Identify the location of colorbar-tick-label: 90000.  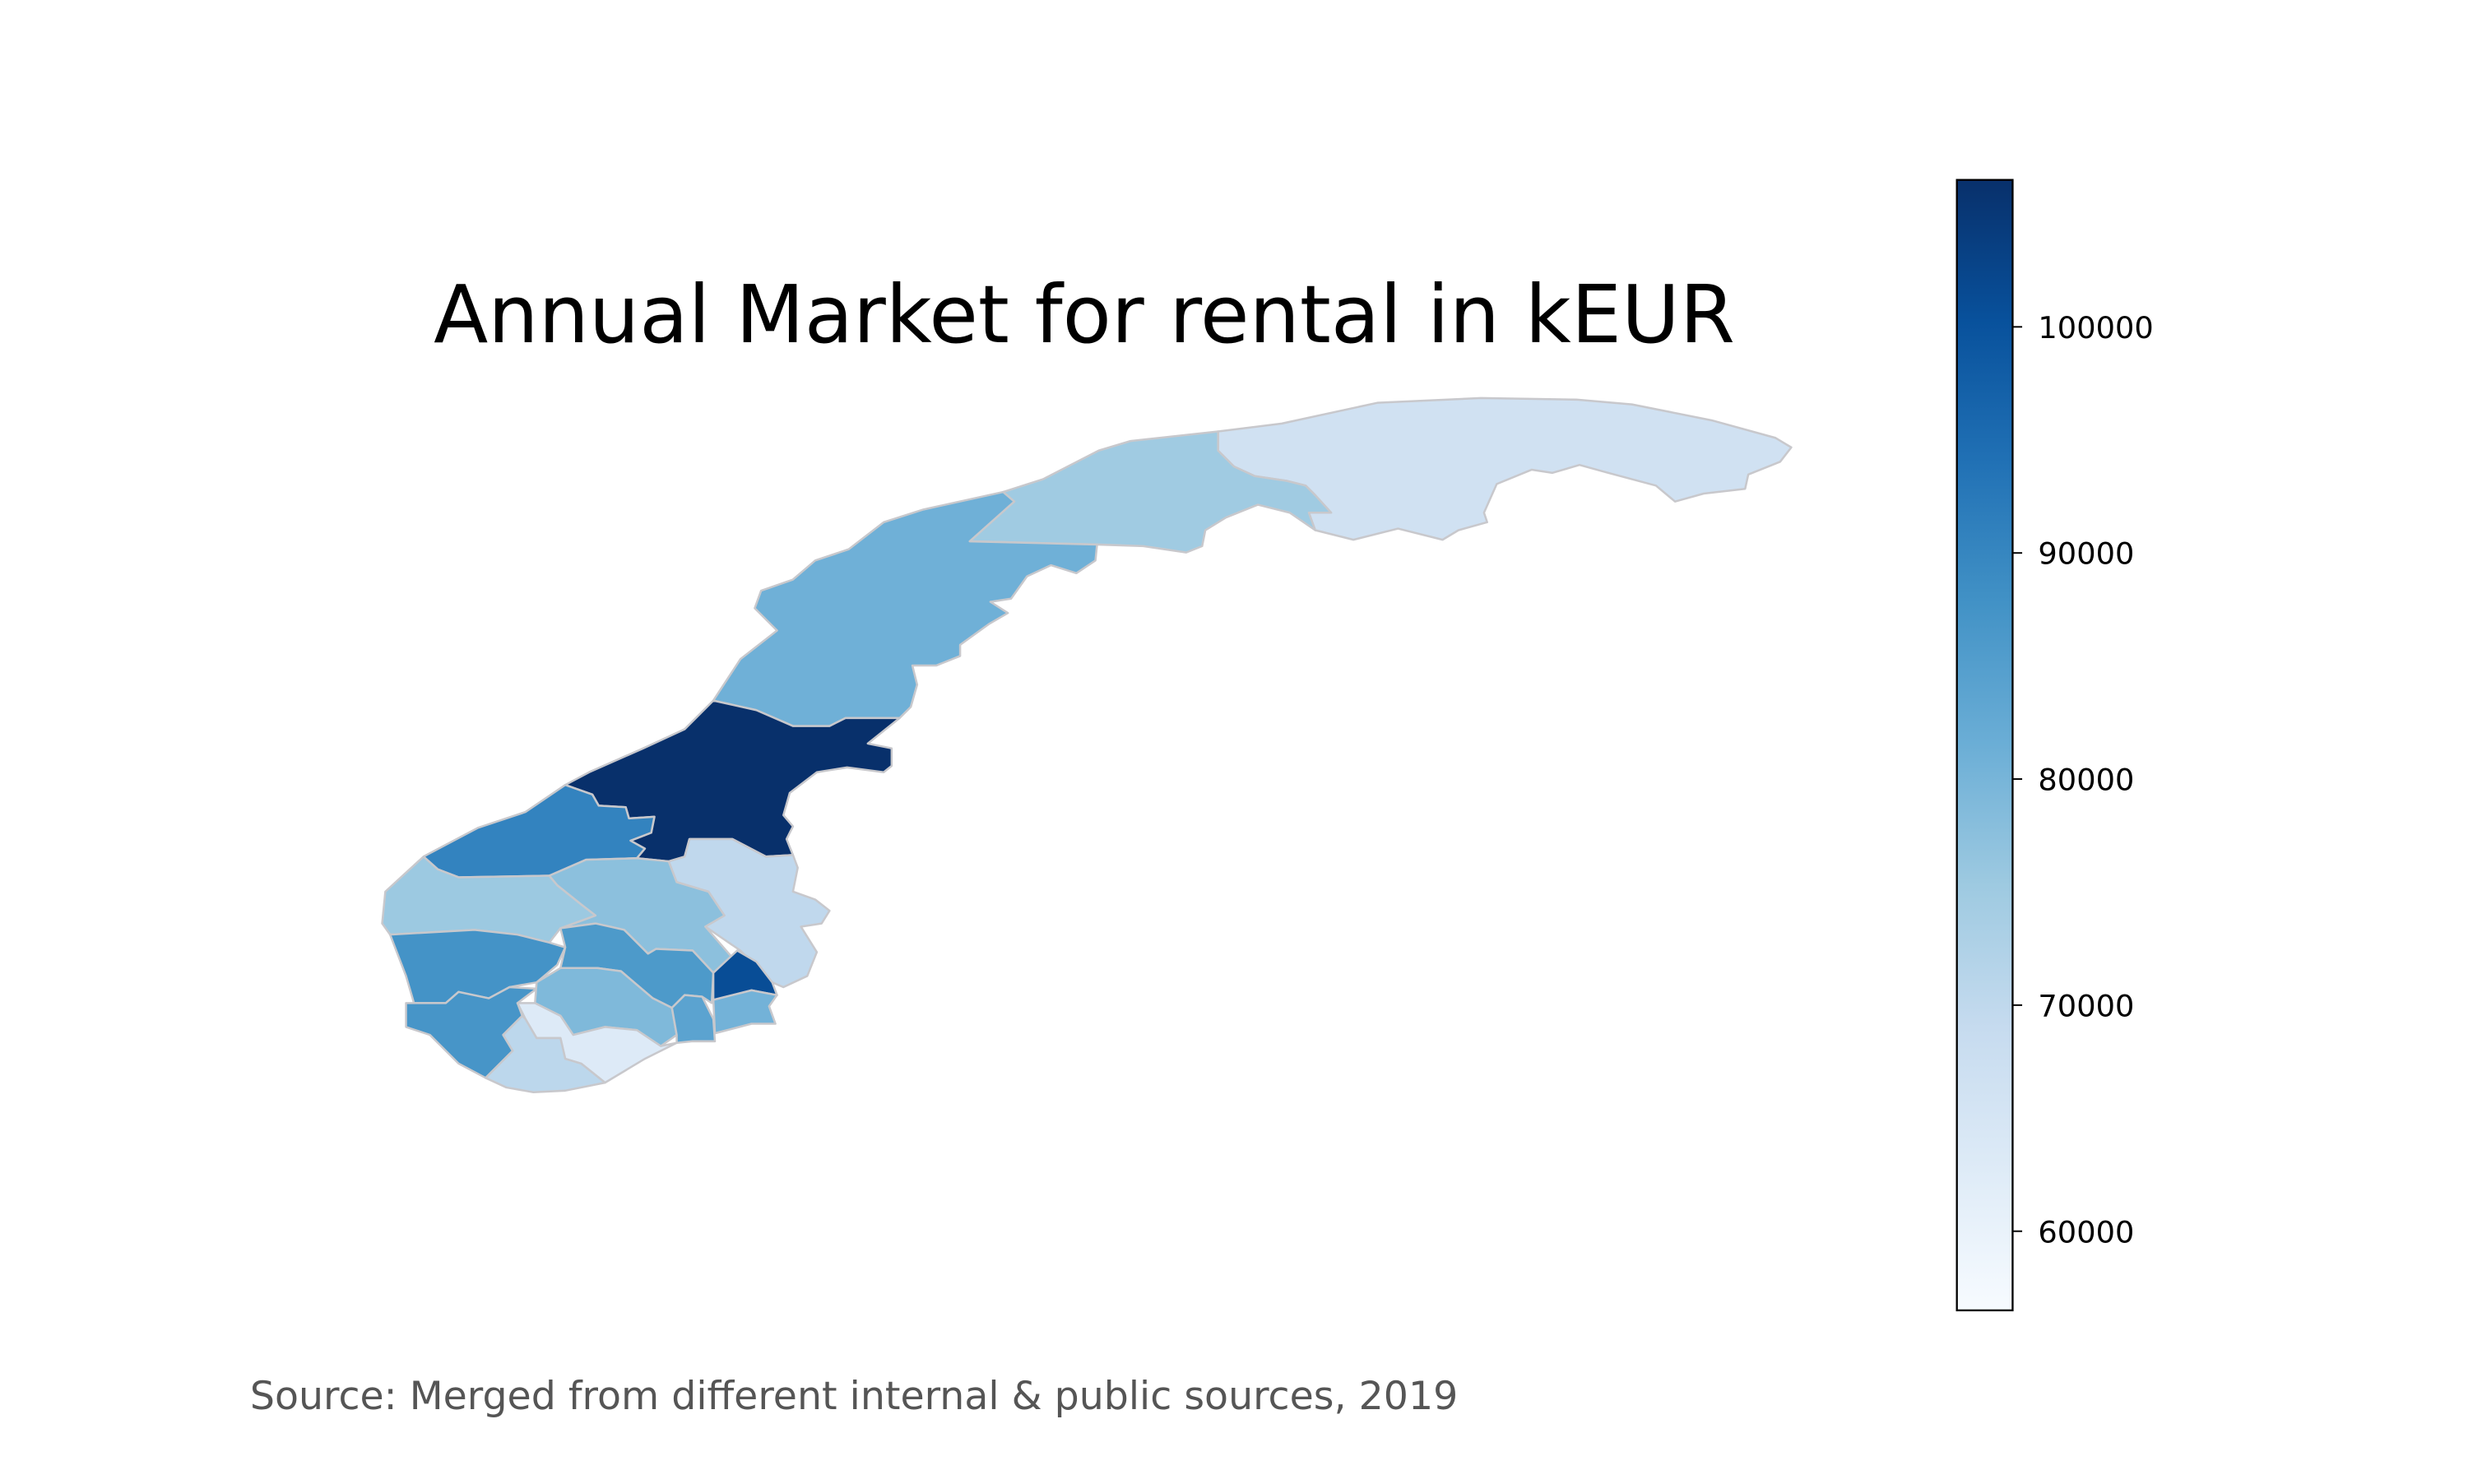
(2086, 554).